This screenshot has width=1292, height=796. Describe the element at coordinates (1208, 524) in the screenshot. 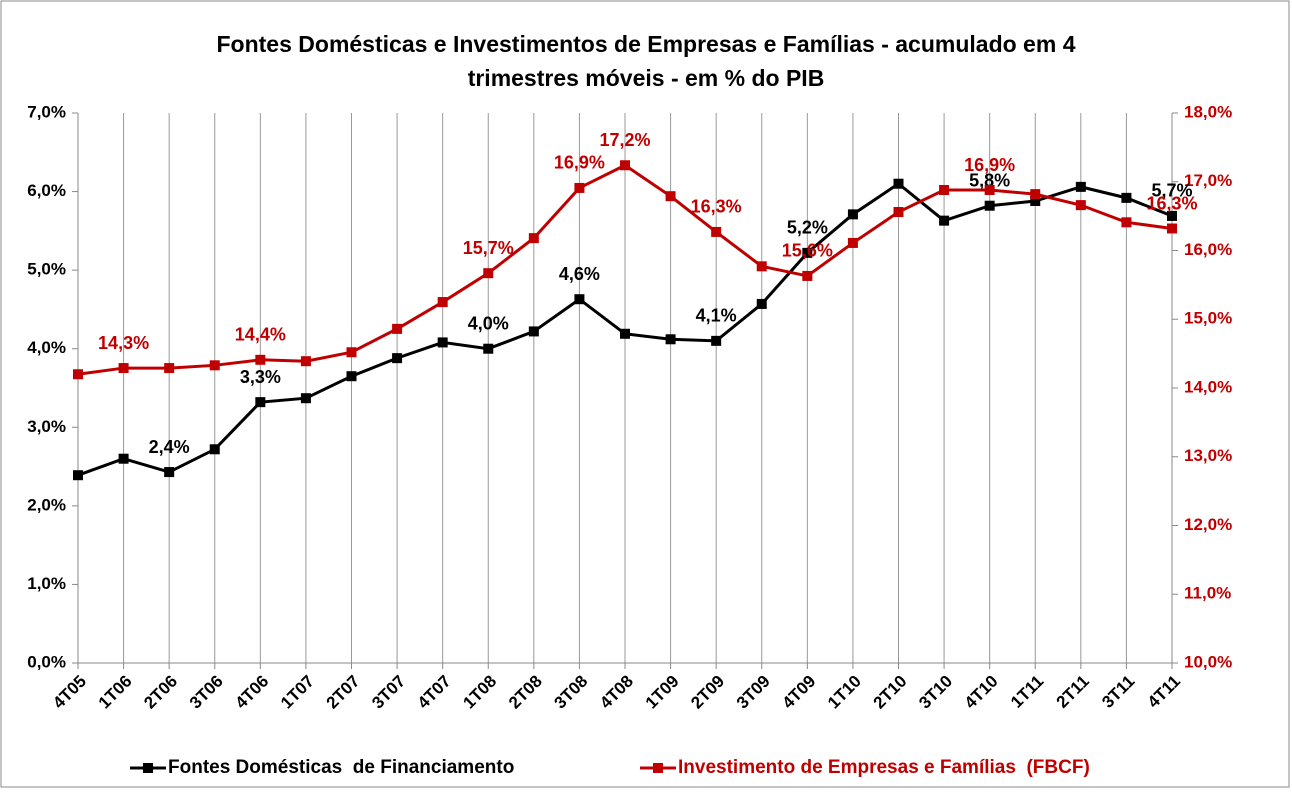

I see `y2-tick-label: 12,0%` at that location.